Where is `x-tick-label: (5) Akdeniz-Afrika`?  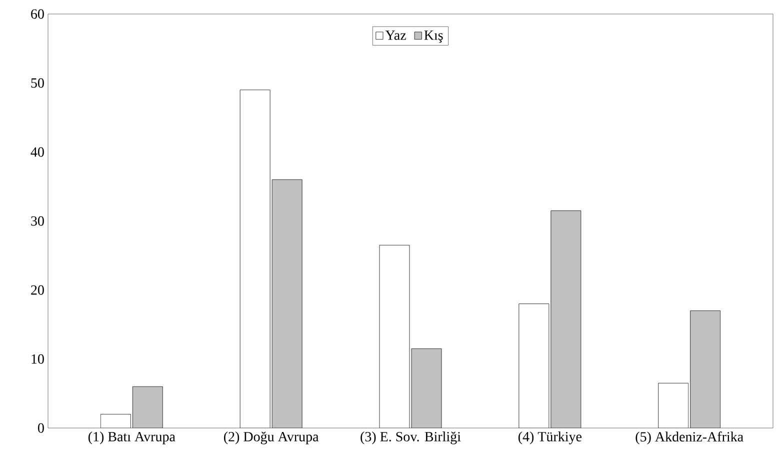
x-tick-label: (5) Akdeniz-Afrika is located at coordinates (690, 438).